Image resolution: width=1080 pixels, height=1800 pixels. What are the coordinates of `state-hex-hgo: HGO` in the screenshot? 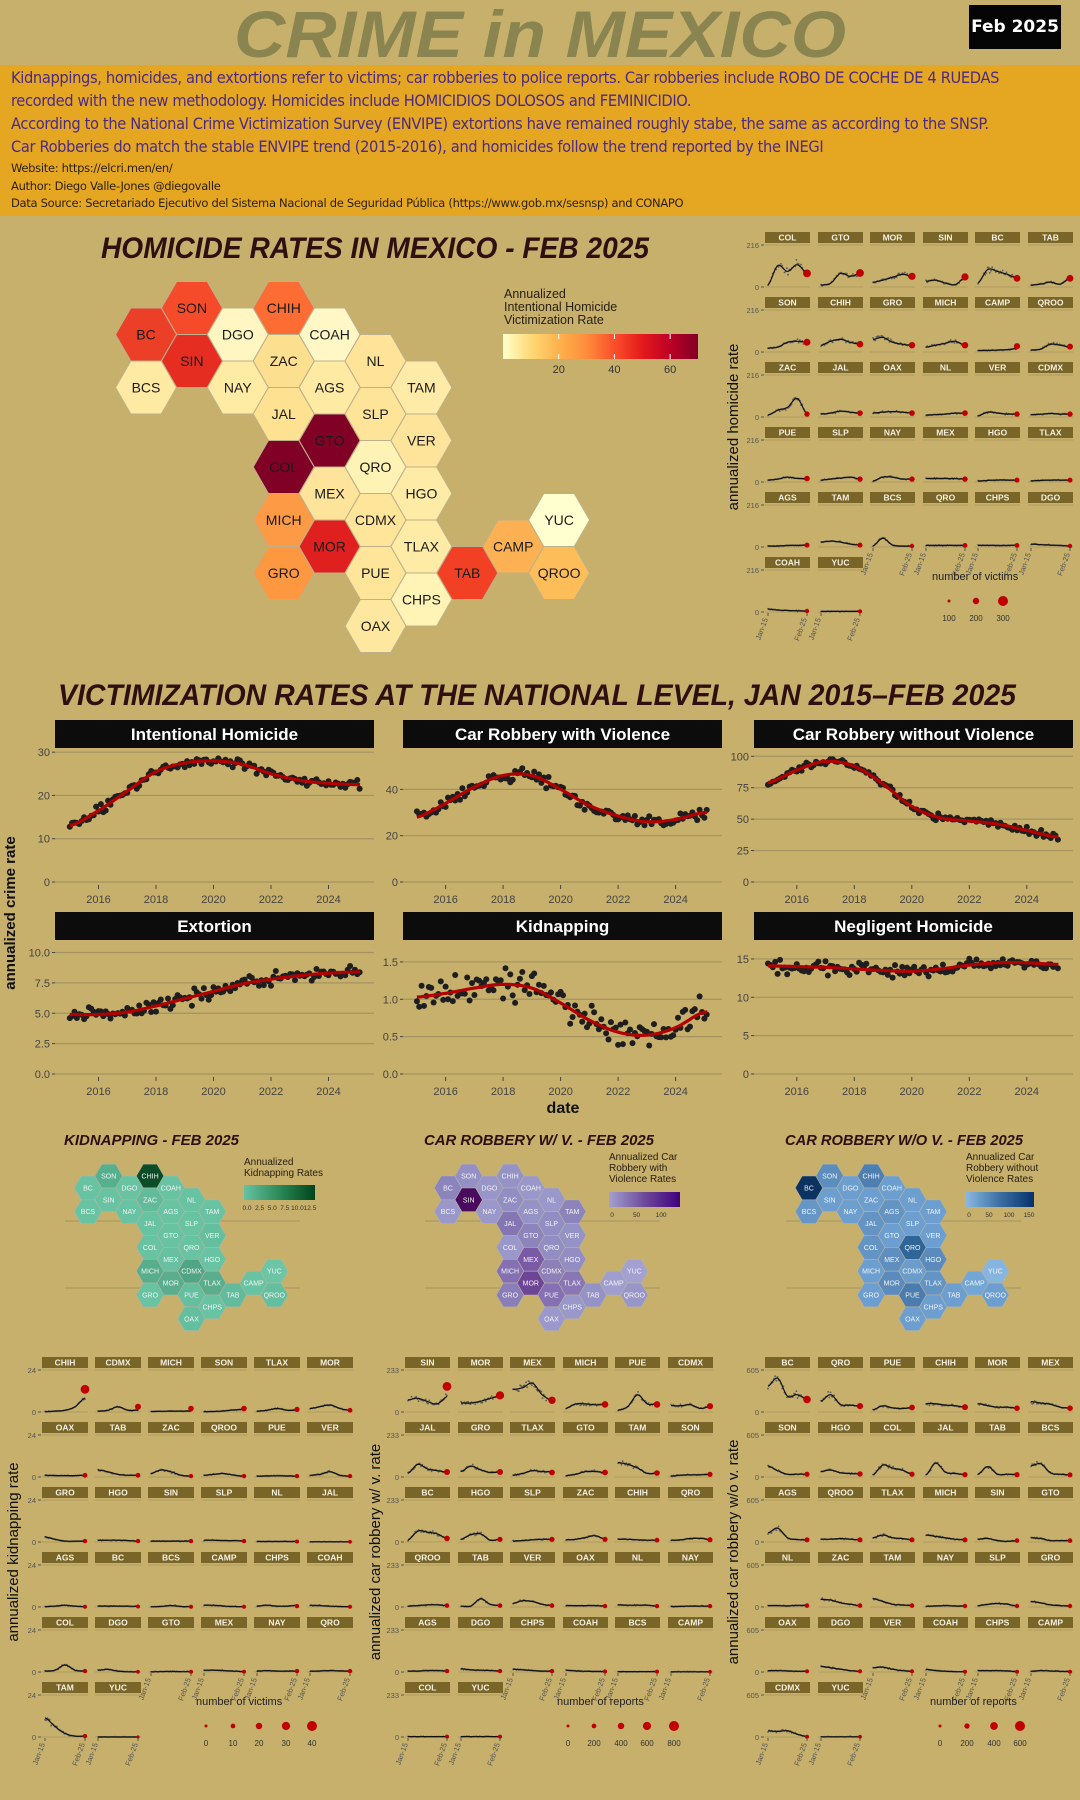 It's located at (421, 493).